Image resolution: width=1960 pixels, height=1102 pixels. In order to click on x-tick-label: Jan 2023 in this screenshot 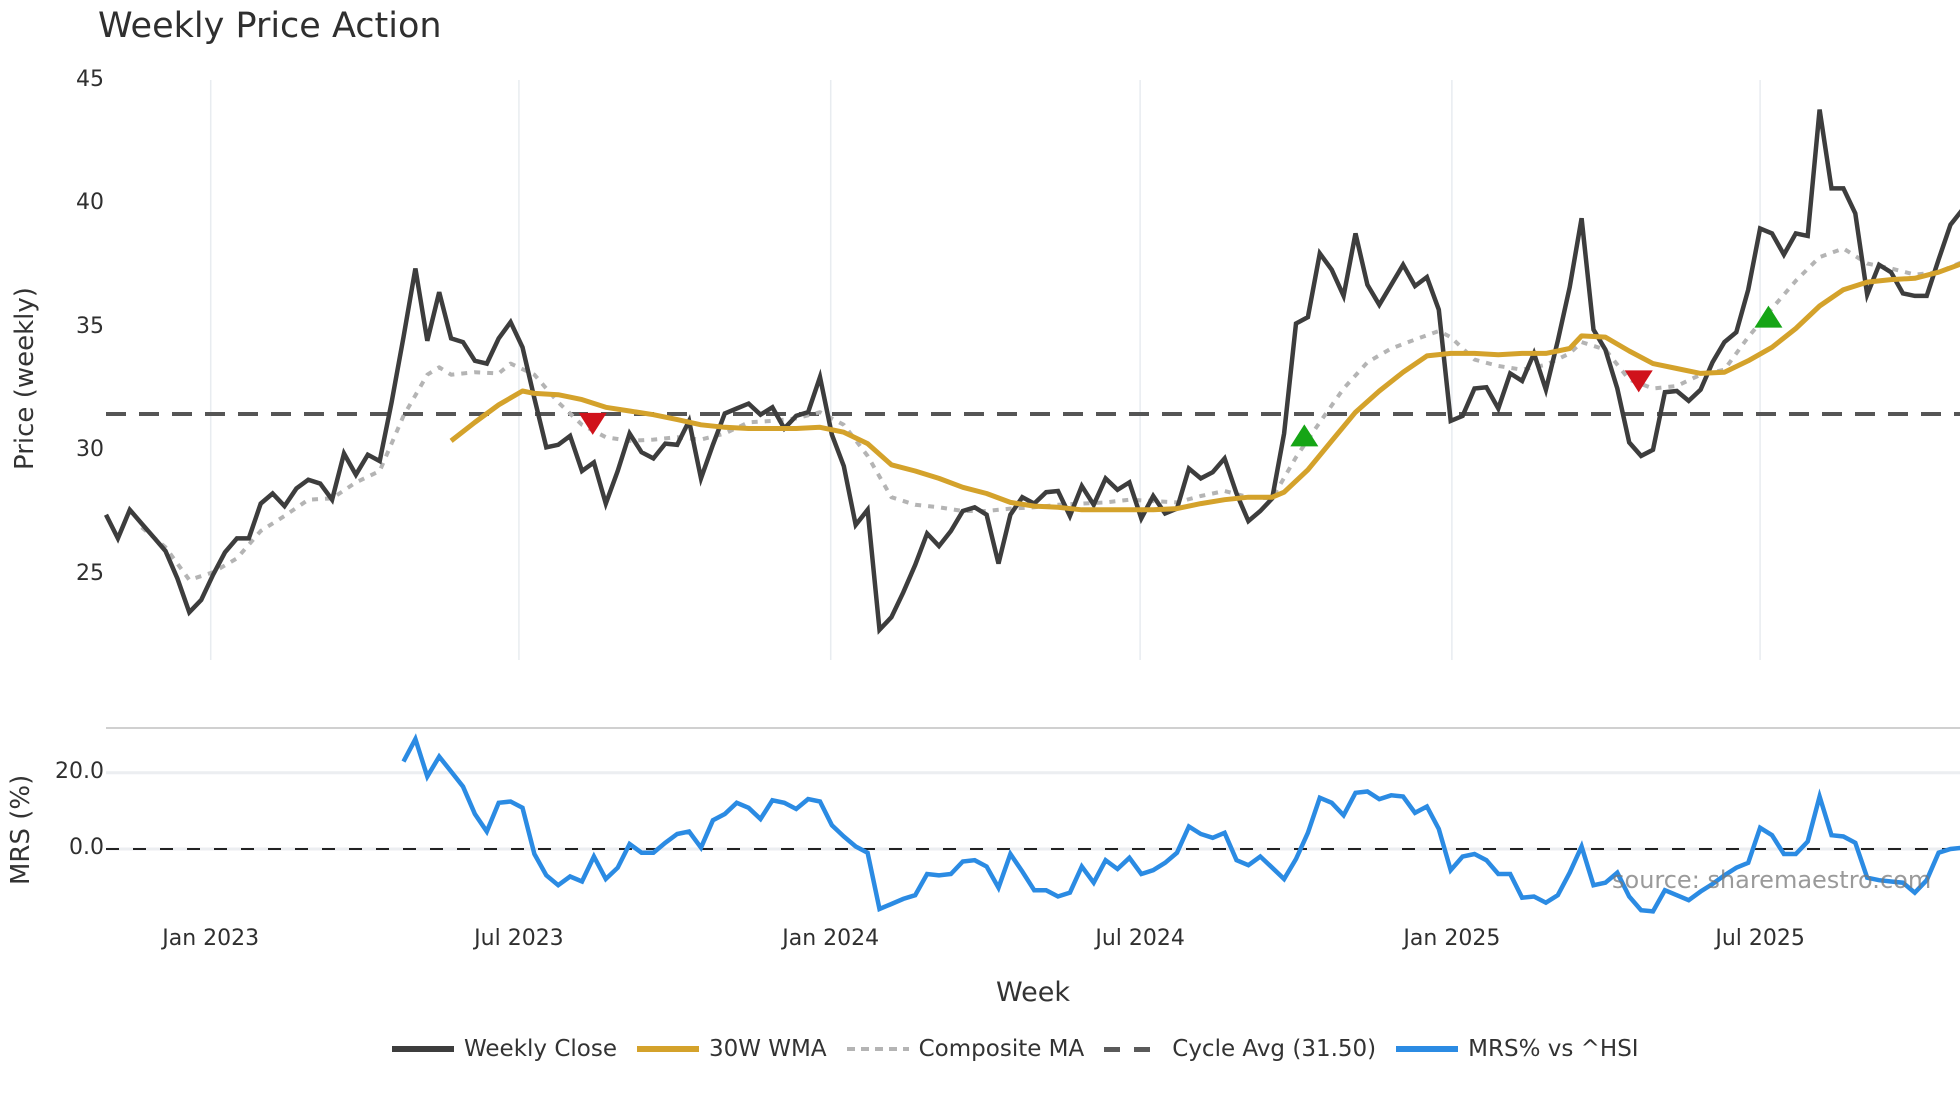, I will do `click(211, 938)`.